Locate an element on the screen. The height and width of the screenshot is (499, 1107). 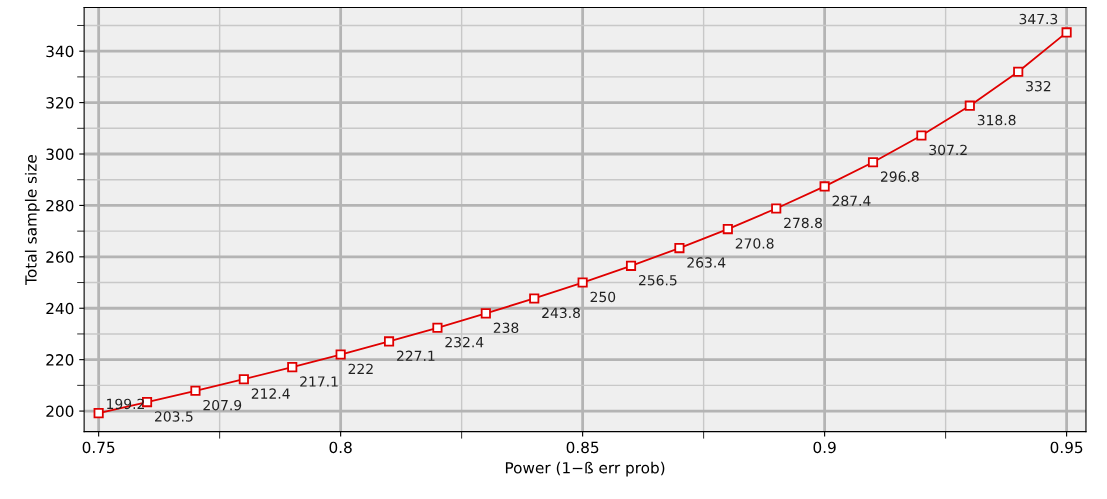
data-label: 203.5 is located at coordinates (174, 416).